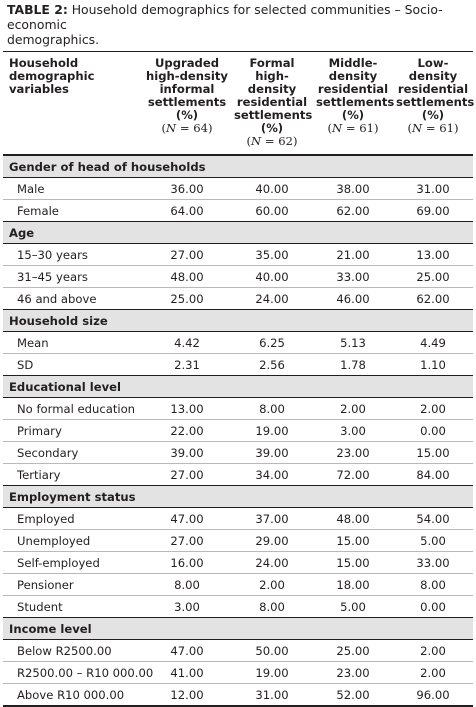  I want to click on table-row: Unemployed 27.00 29.00 15.00 5.00, so click(238, 540).